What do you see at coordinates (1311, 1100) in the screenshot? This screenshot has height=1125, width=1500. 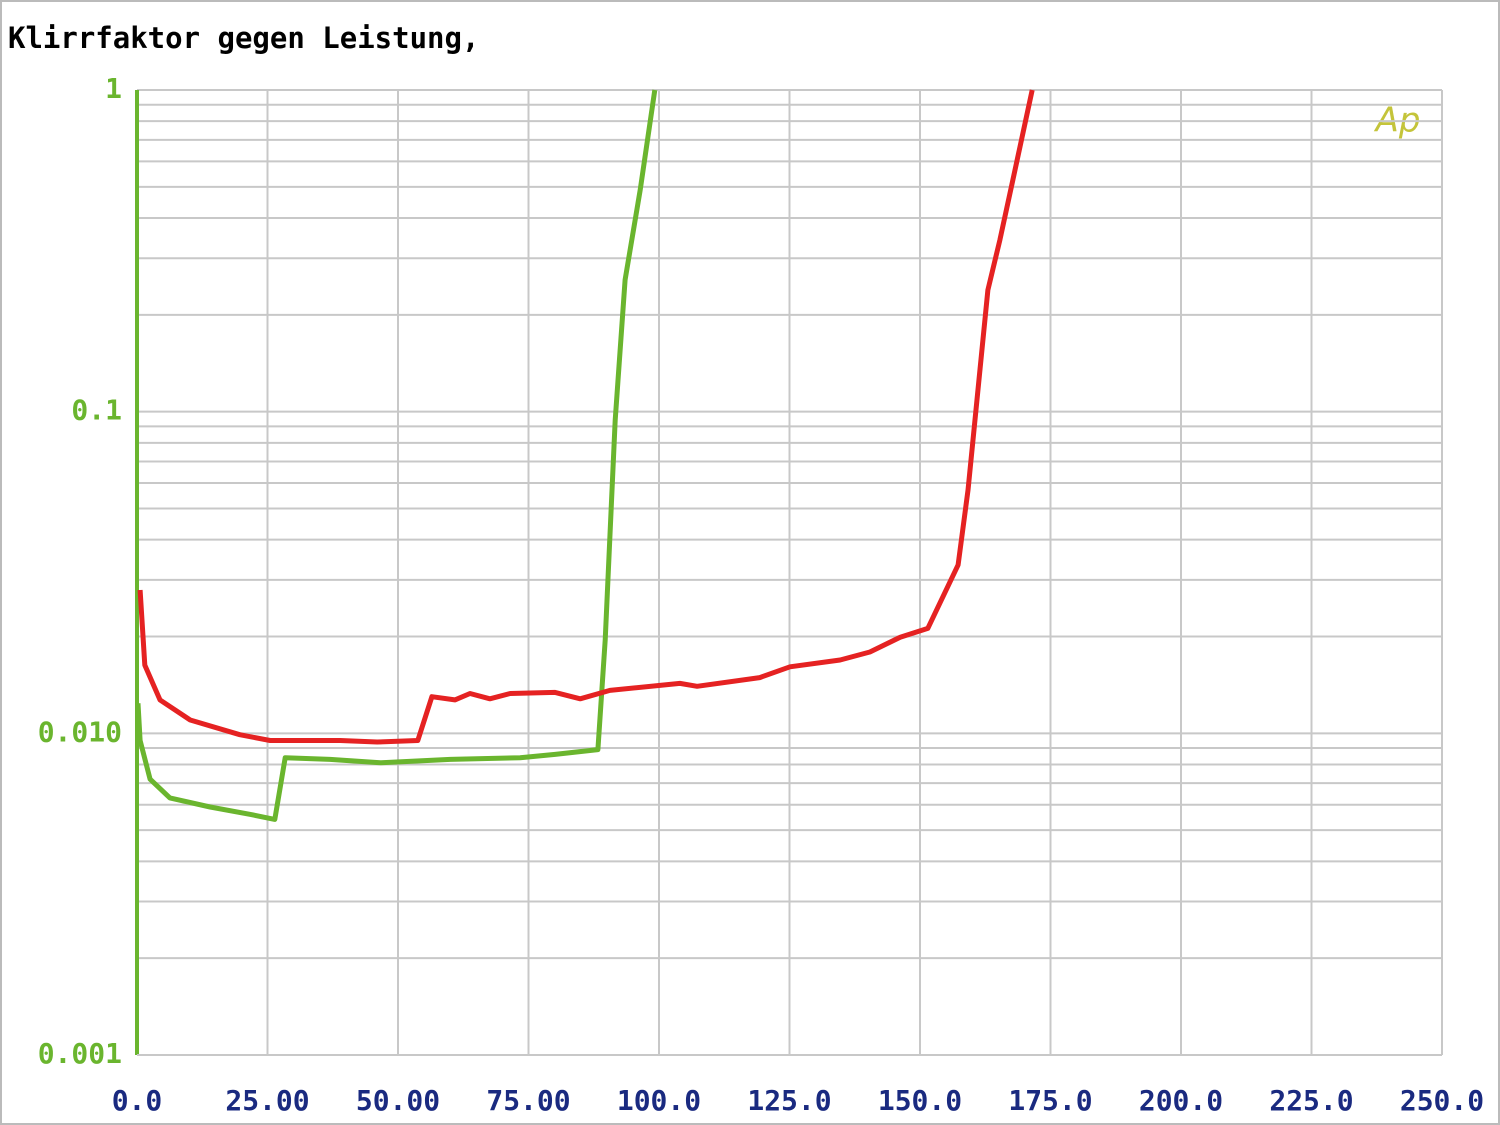 I see `x-tick-label: 225.0` at bounding box center [1311, 1100].